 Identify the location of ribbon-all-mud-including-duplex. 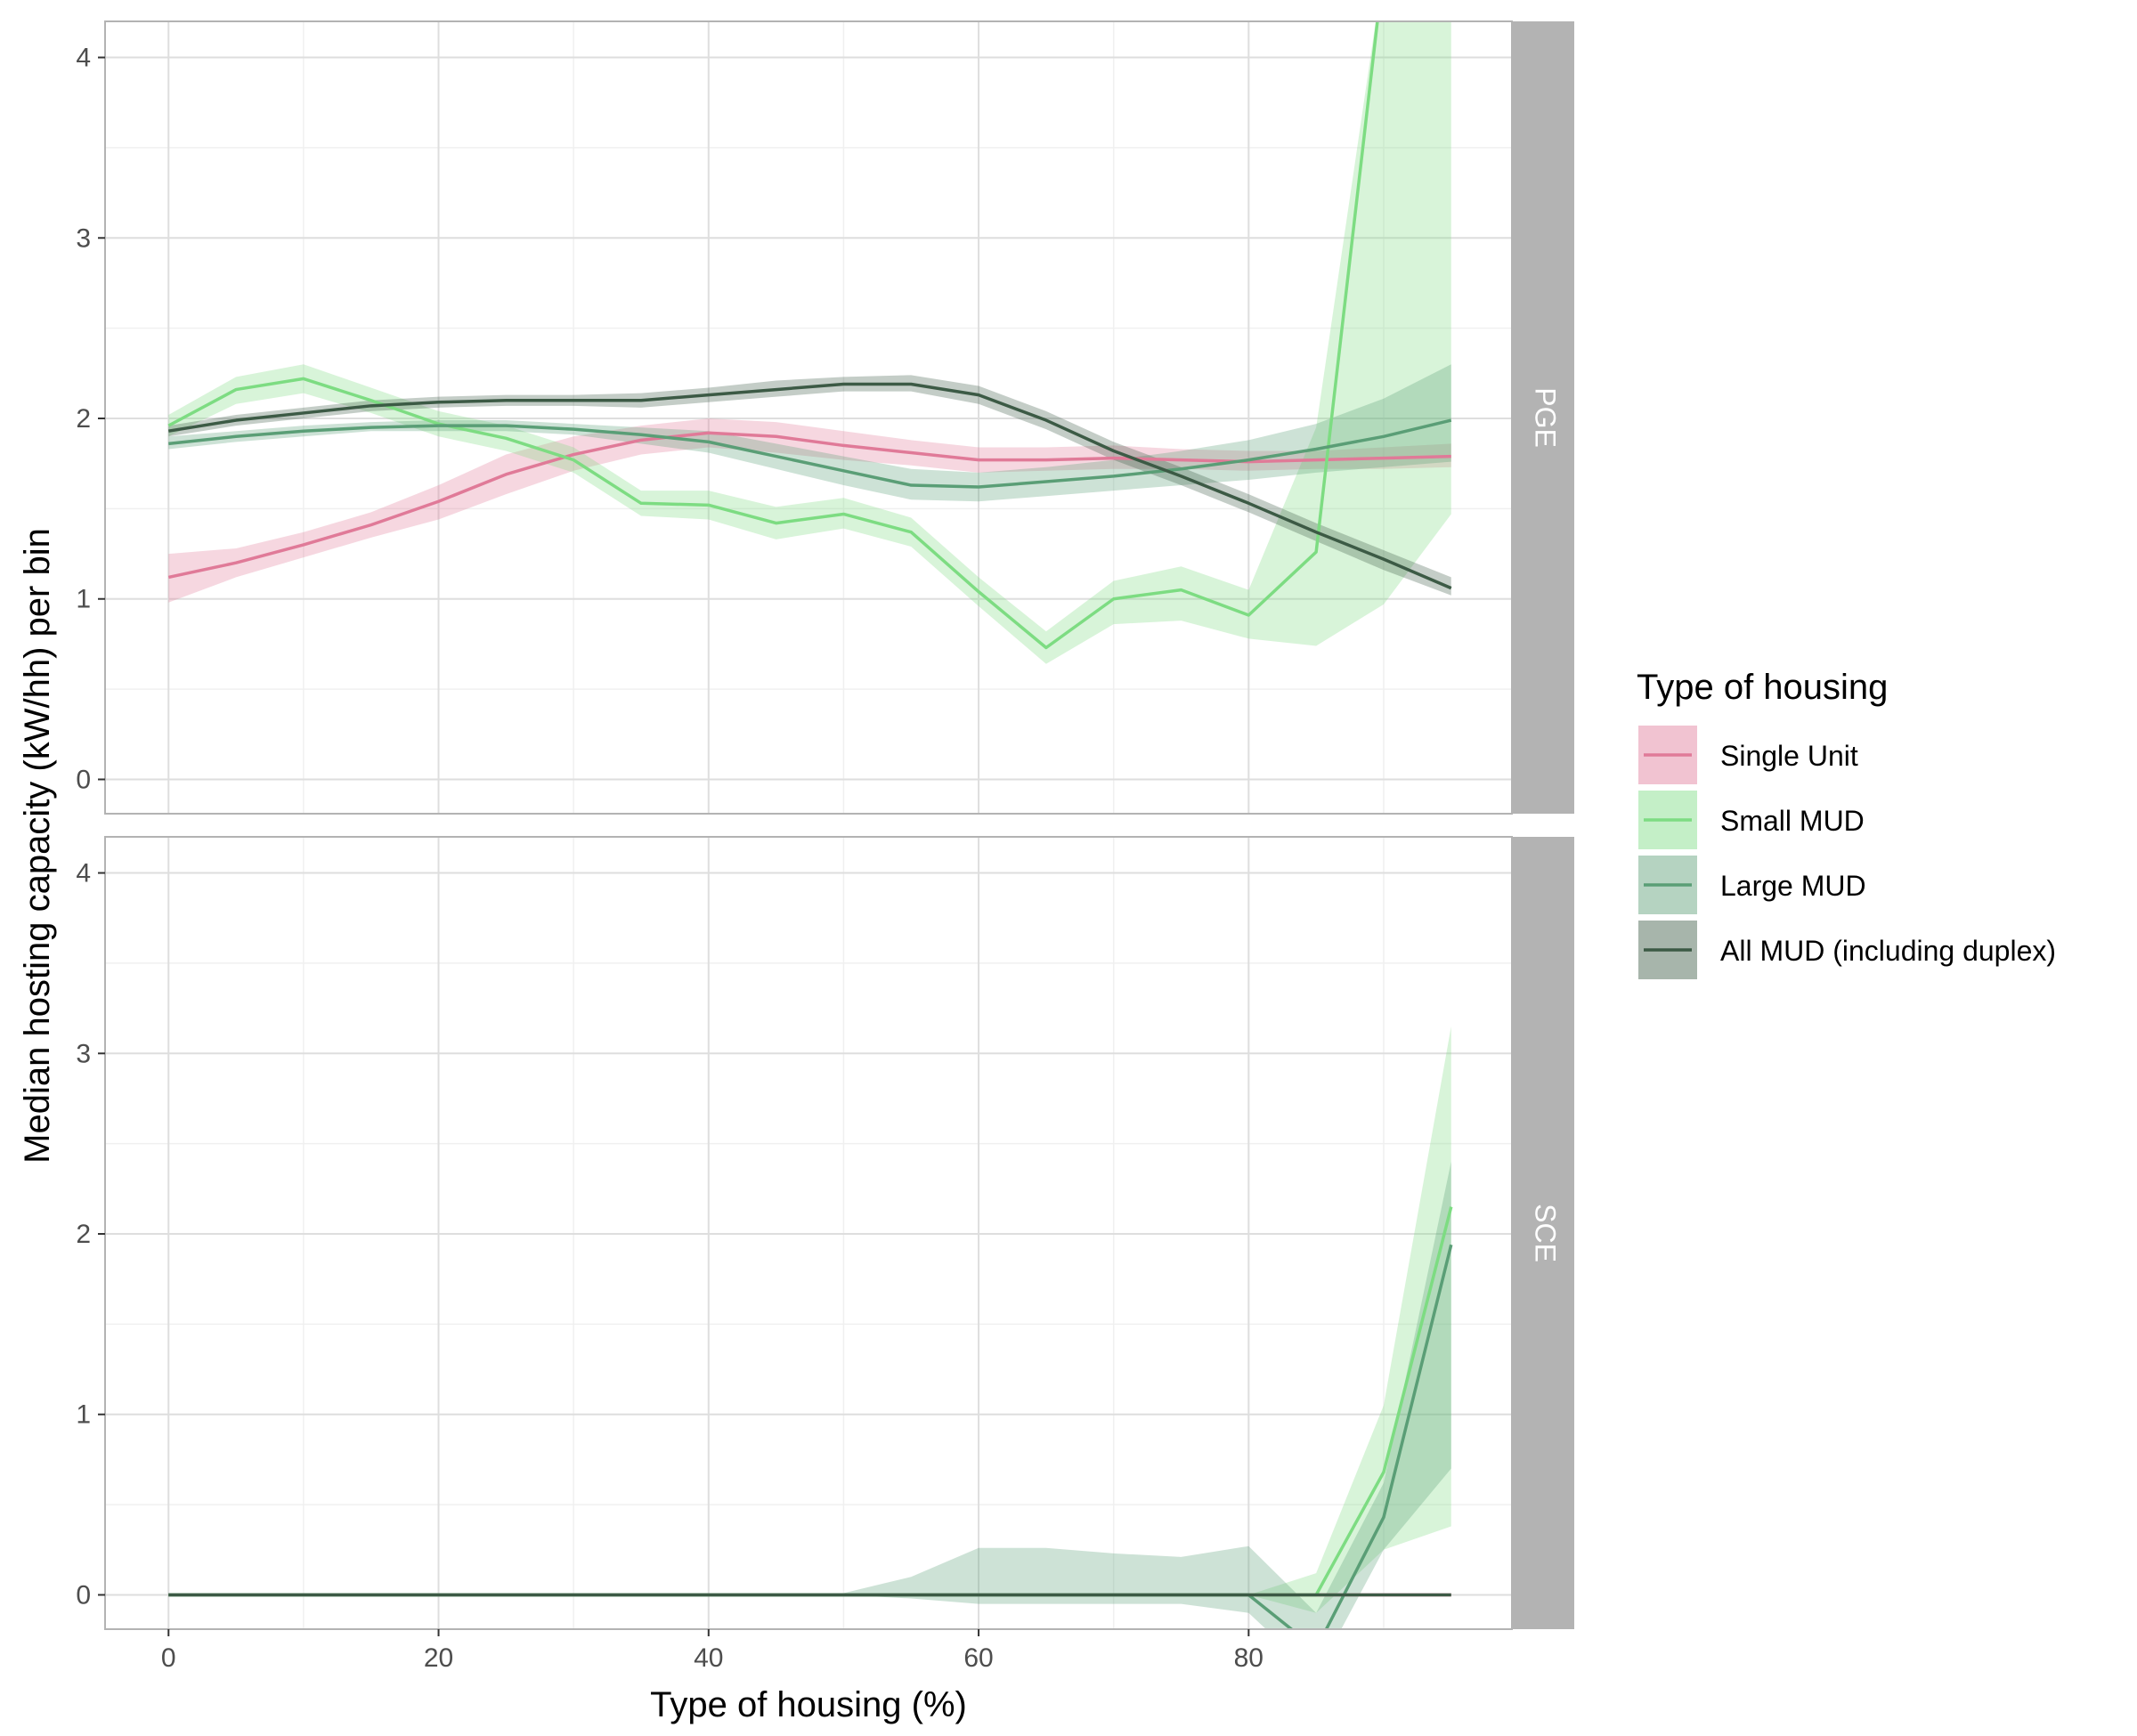
(809, 485).